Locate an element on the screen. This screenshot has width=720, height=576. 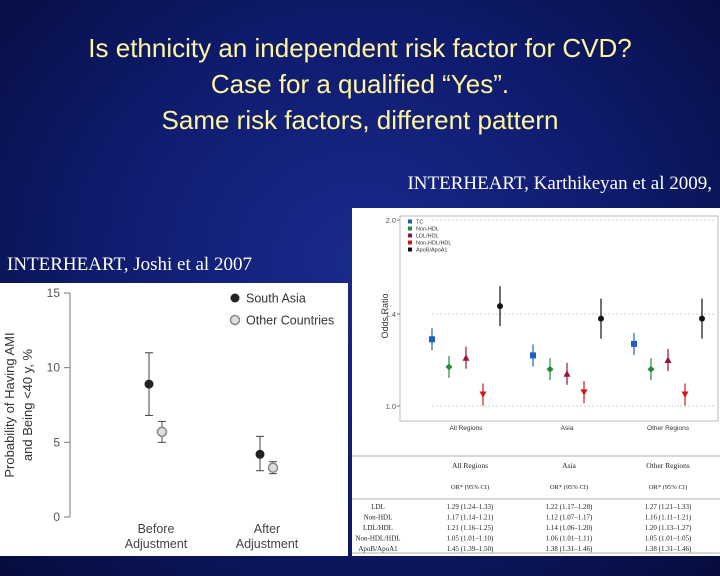
legend-marker-other-countries is located at coordinates (235, 320).